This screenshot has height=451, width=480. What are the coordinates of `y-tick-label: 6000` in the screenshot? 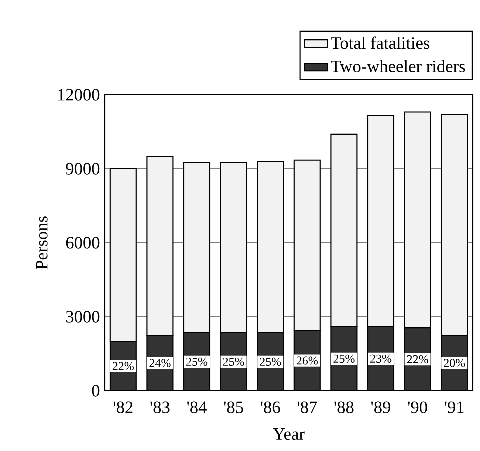 It's located at (83, 243).